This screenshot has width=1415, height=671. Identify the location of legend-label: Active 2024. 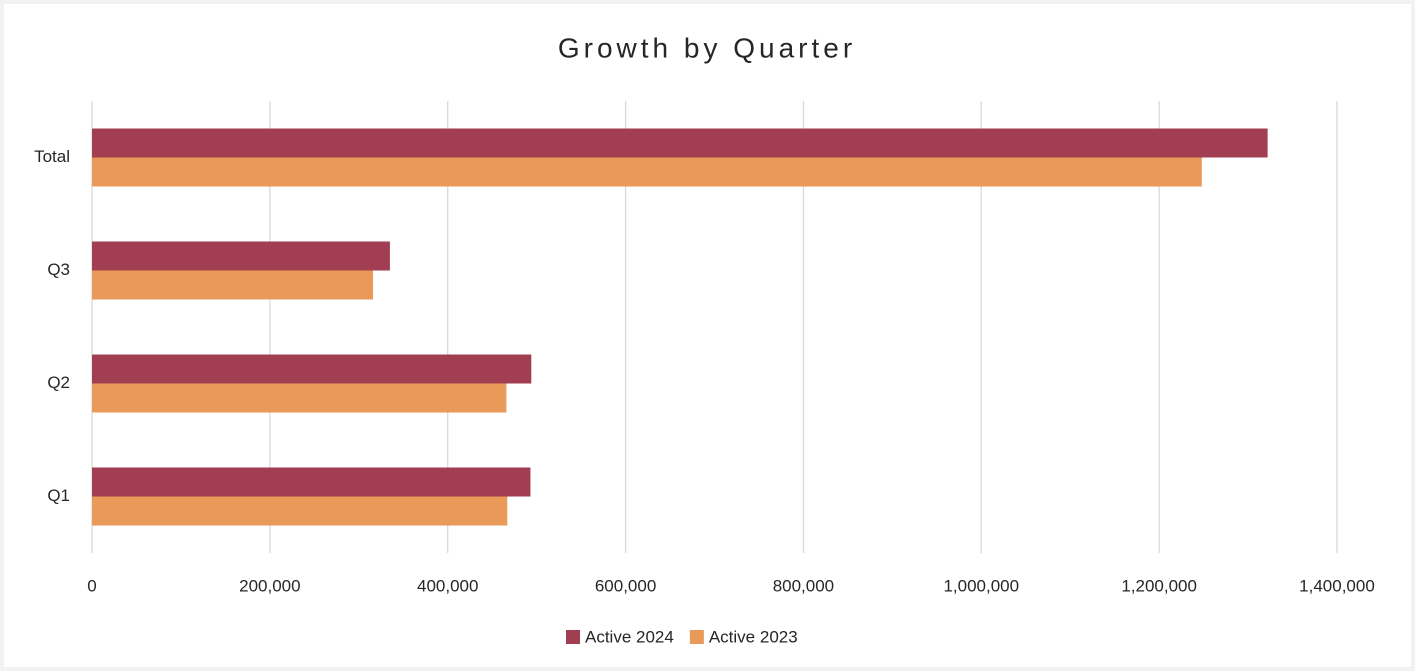
(629, 636).